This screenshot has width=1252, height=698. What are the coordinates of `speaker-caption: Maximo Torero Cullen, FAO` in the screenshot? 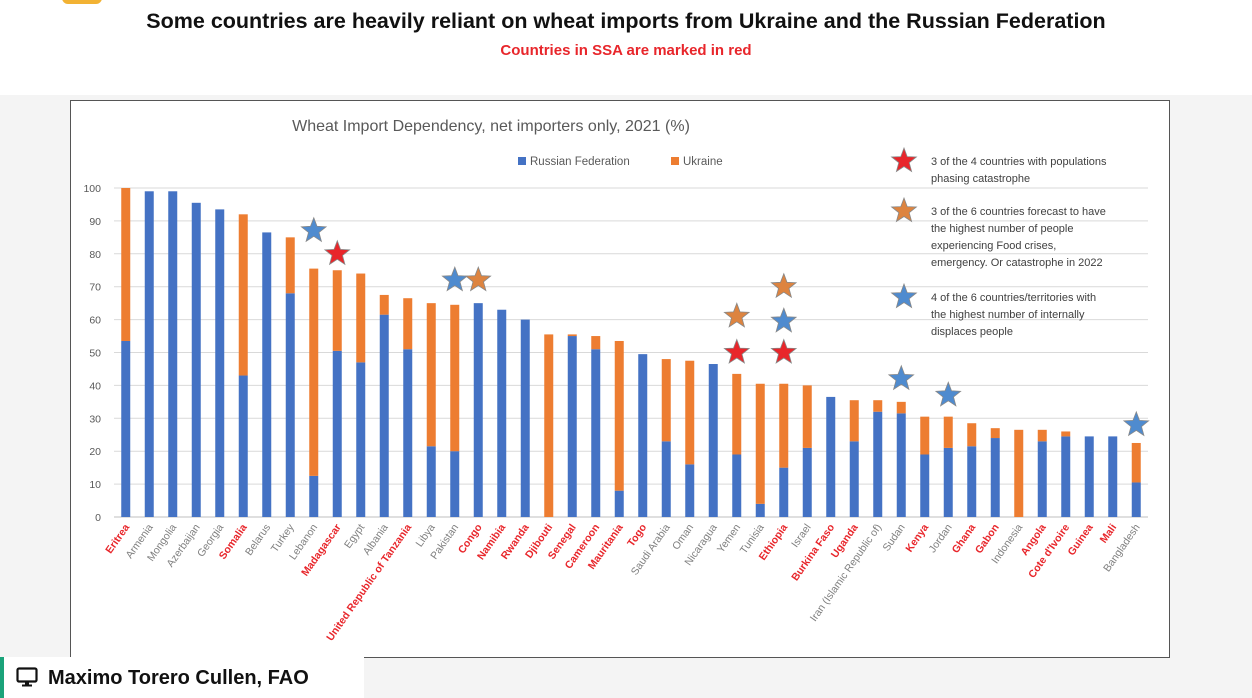 It's located at (182, 677).